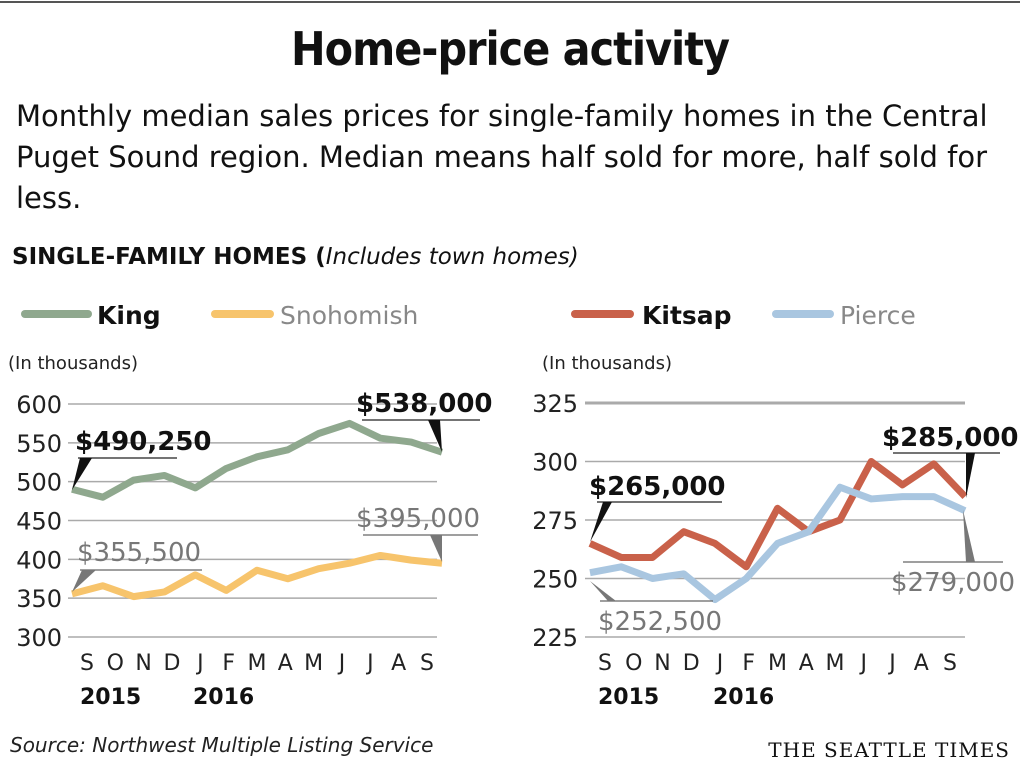 The height and width of the screenshot is (764, 1020). What do you see at coordinates (129, 315) in the screenshot?
I see `legend-king: King` at bounding box center [129, 315].